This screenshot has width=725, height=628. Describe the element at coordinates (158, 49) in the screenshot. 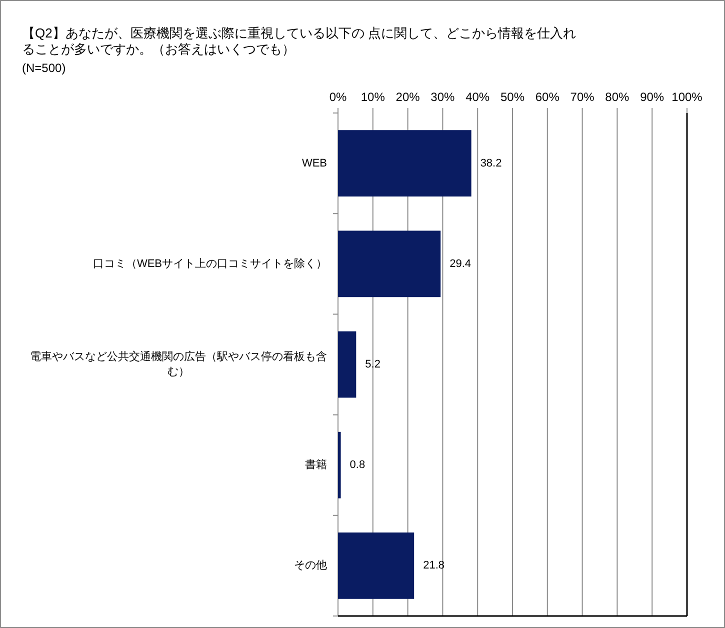

I see `title: ることが多いですか。（お答えはいくつでも）` at that location.